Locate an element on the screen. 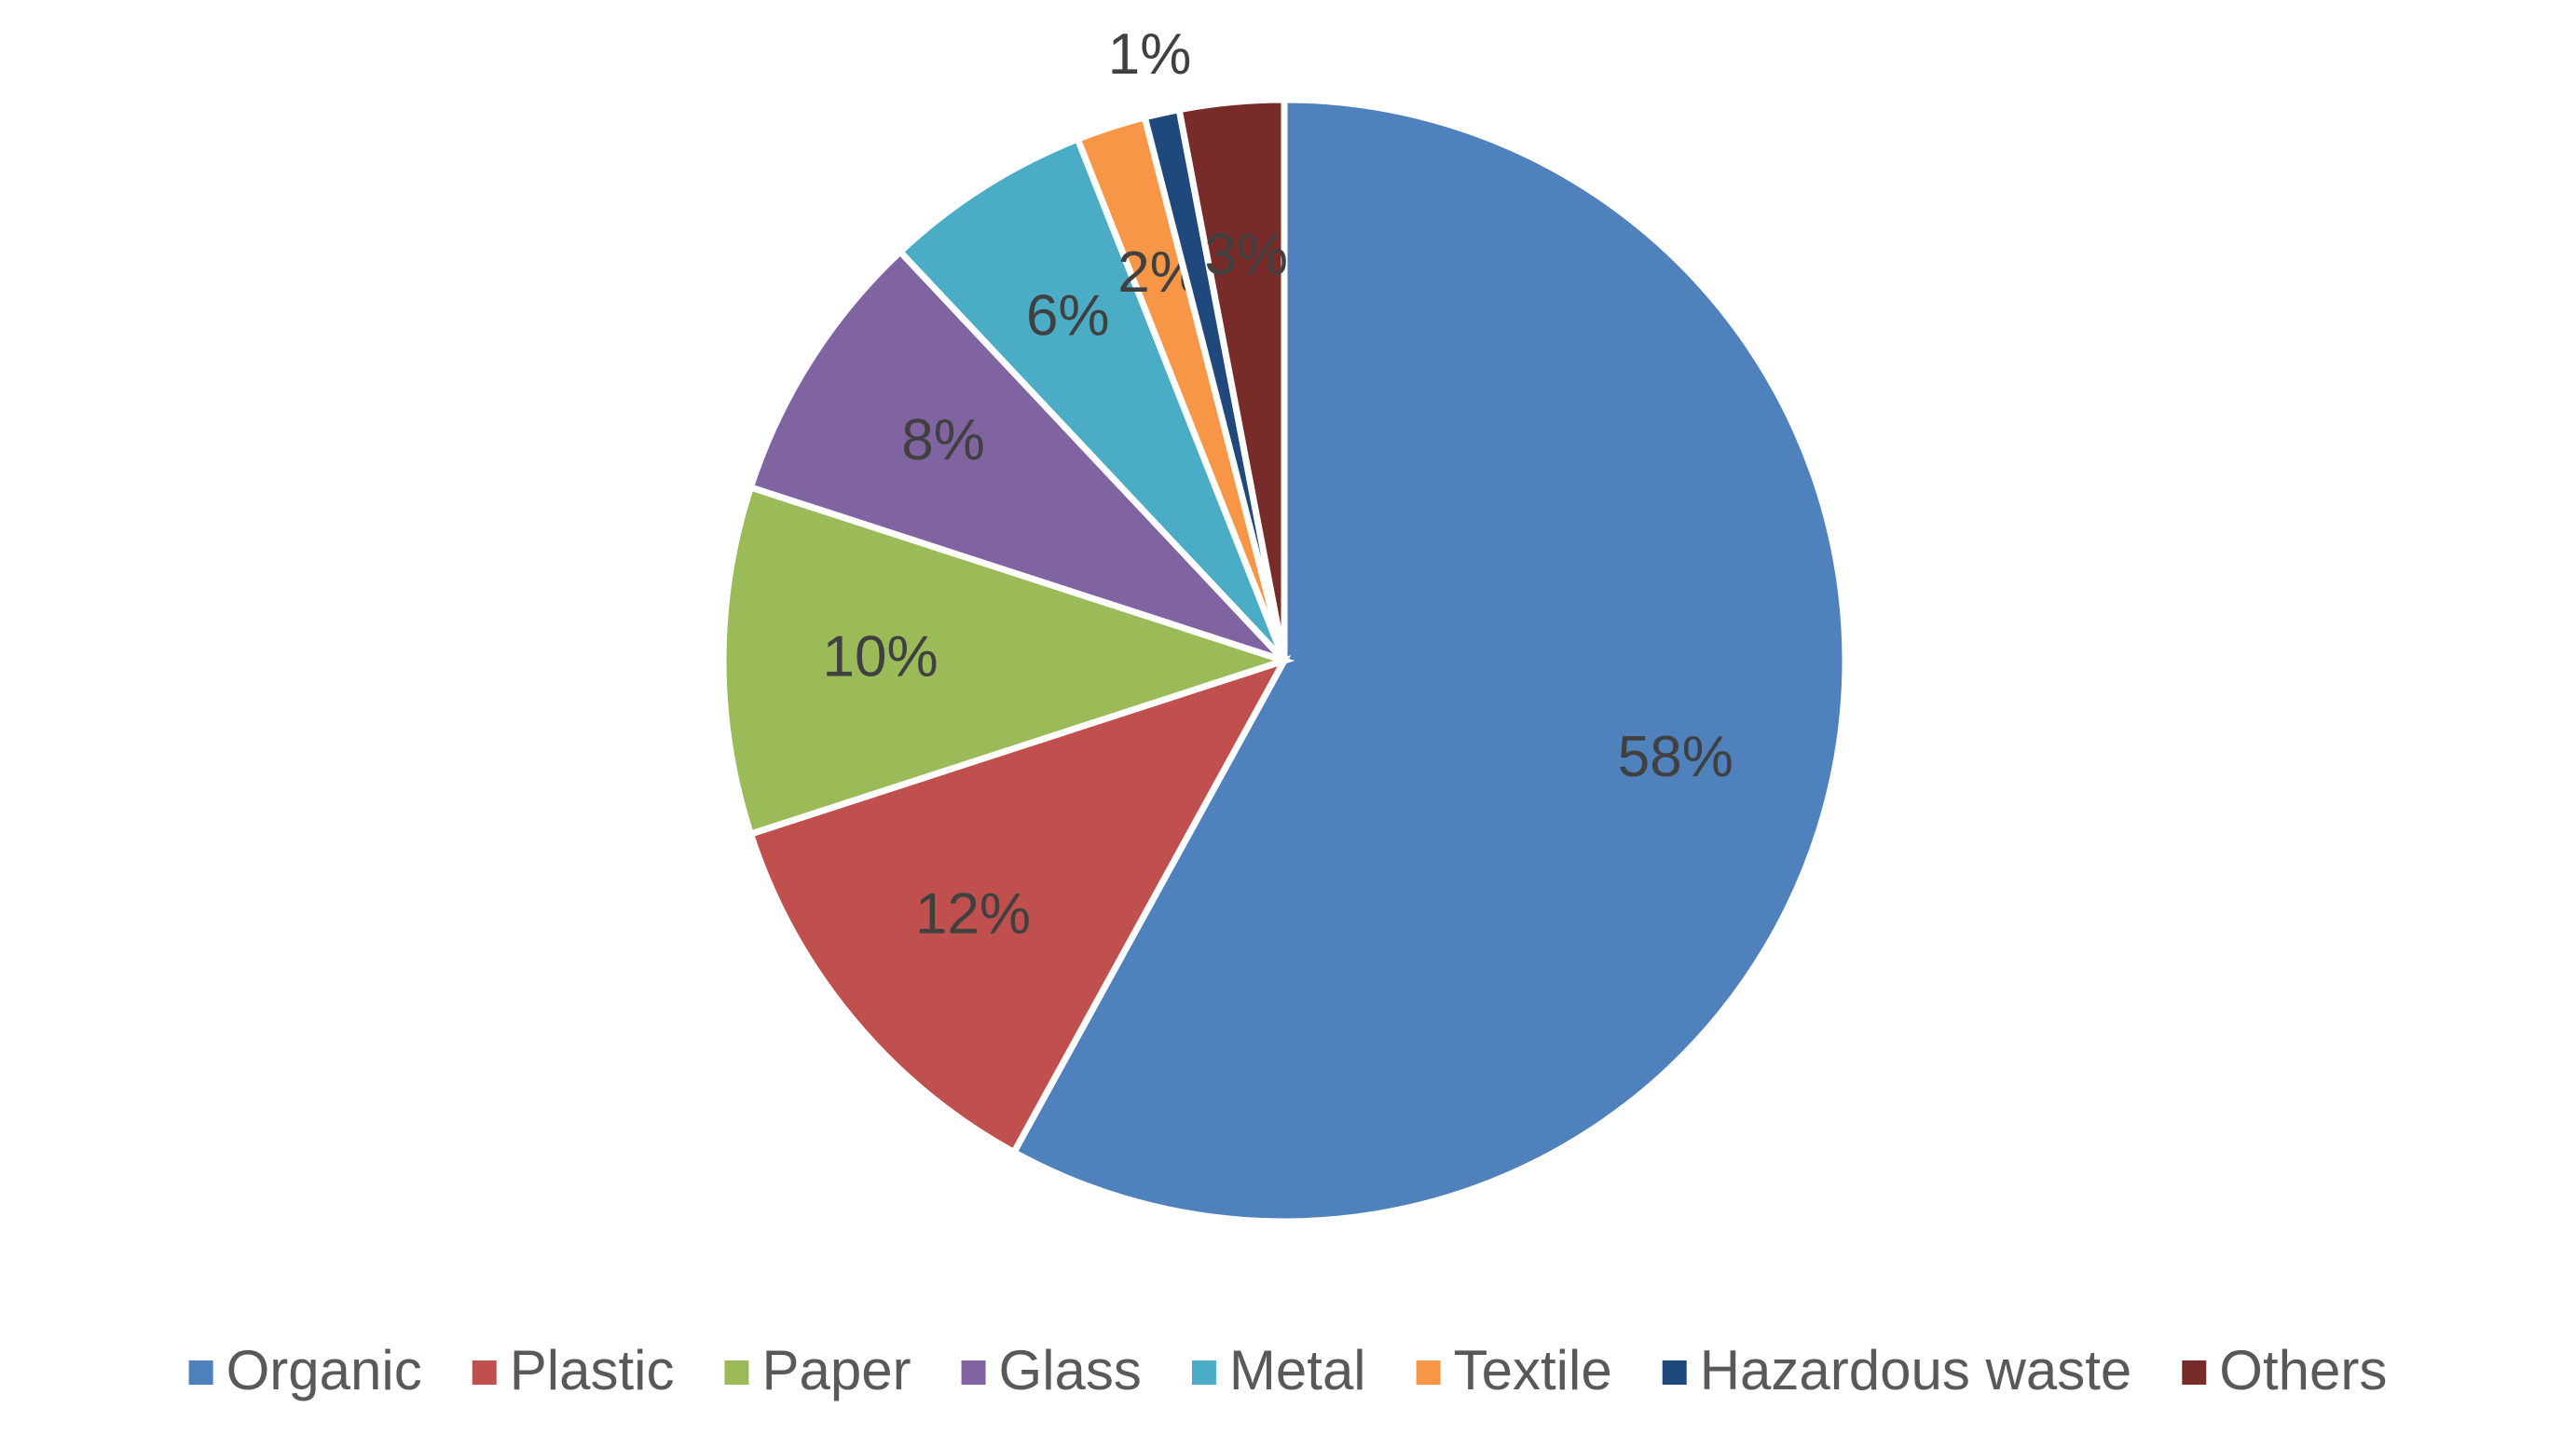 The height and width of the screenshot is (1435, 2576). legend-label: Textile is located at coordinates (1533, 1370).